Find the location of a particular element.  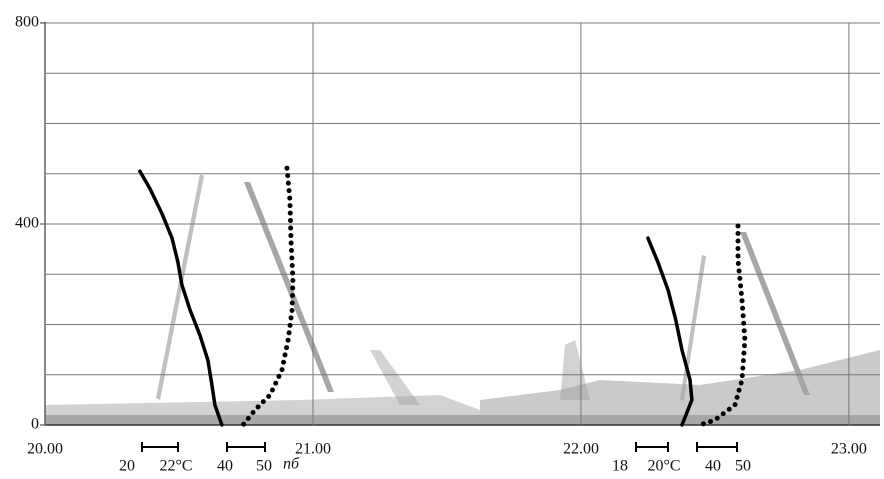

scale-label: 18 is located at coordinates (620, 466).